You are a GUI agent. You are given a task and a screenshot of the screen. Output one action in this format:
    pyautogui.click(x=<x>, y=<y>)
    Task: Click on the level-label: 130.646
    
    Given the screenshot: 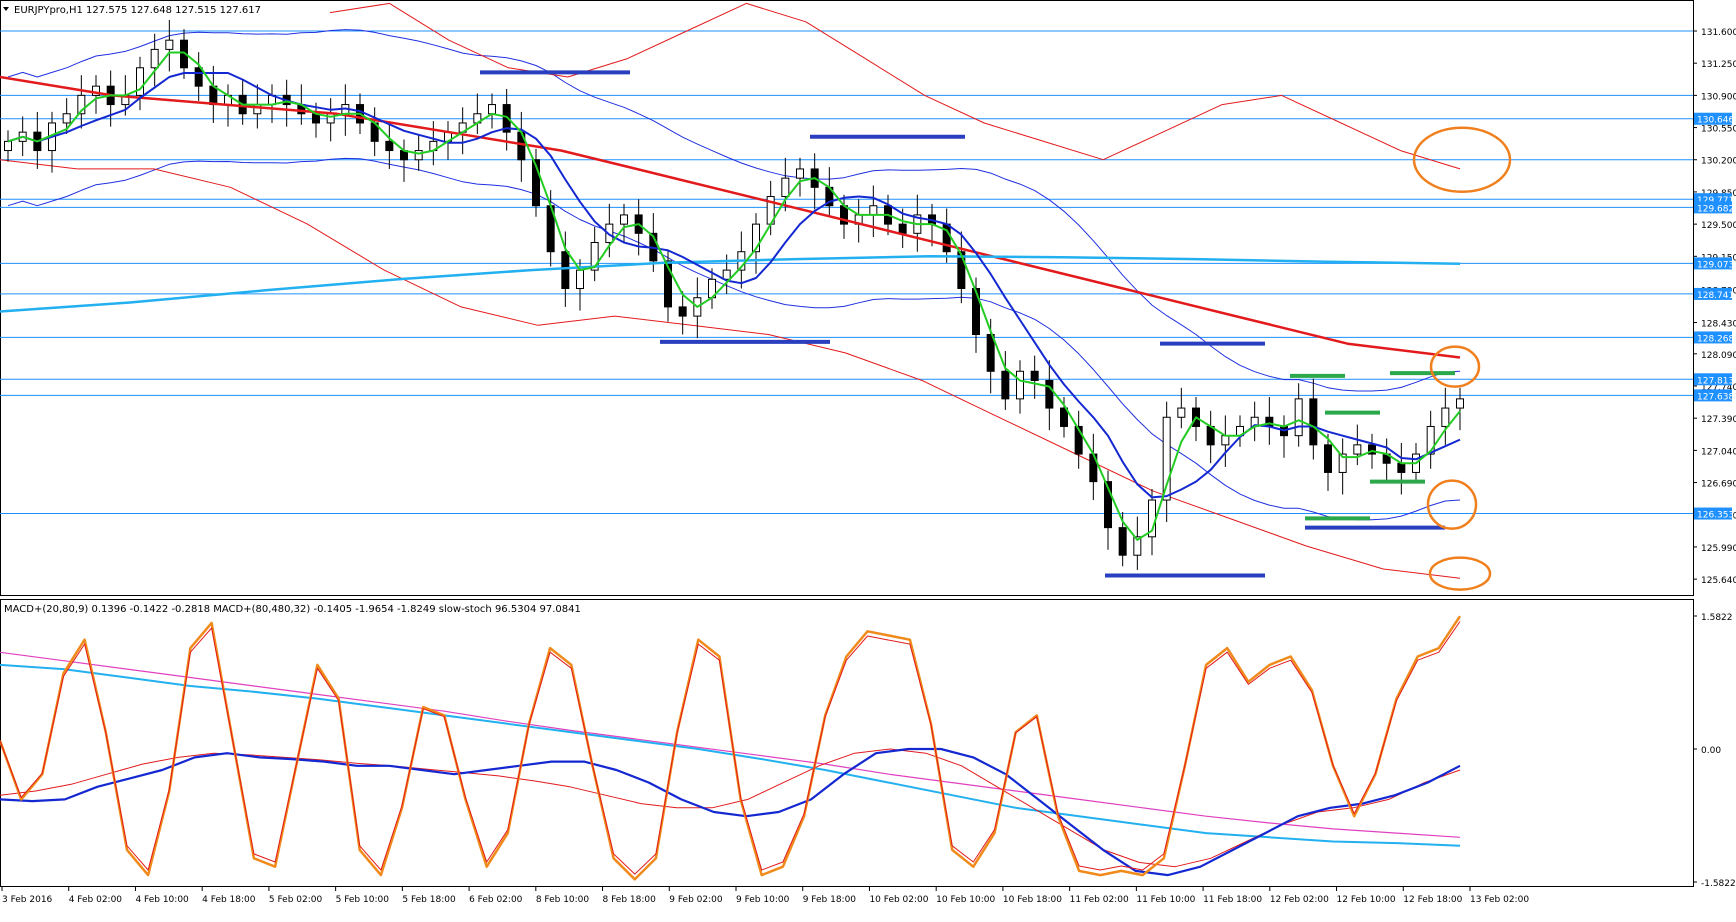 What is the action you would take?
    pyautogui.click(x=1715, y=121)
    